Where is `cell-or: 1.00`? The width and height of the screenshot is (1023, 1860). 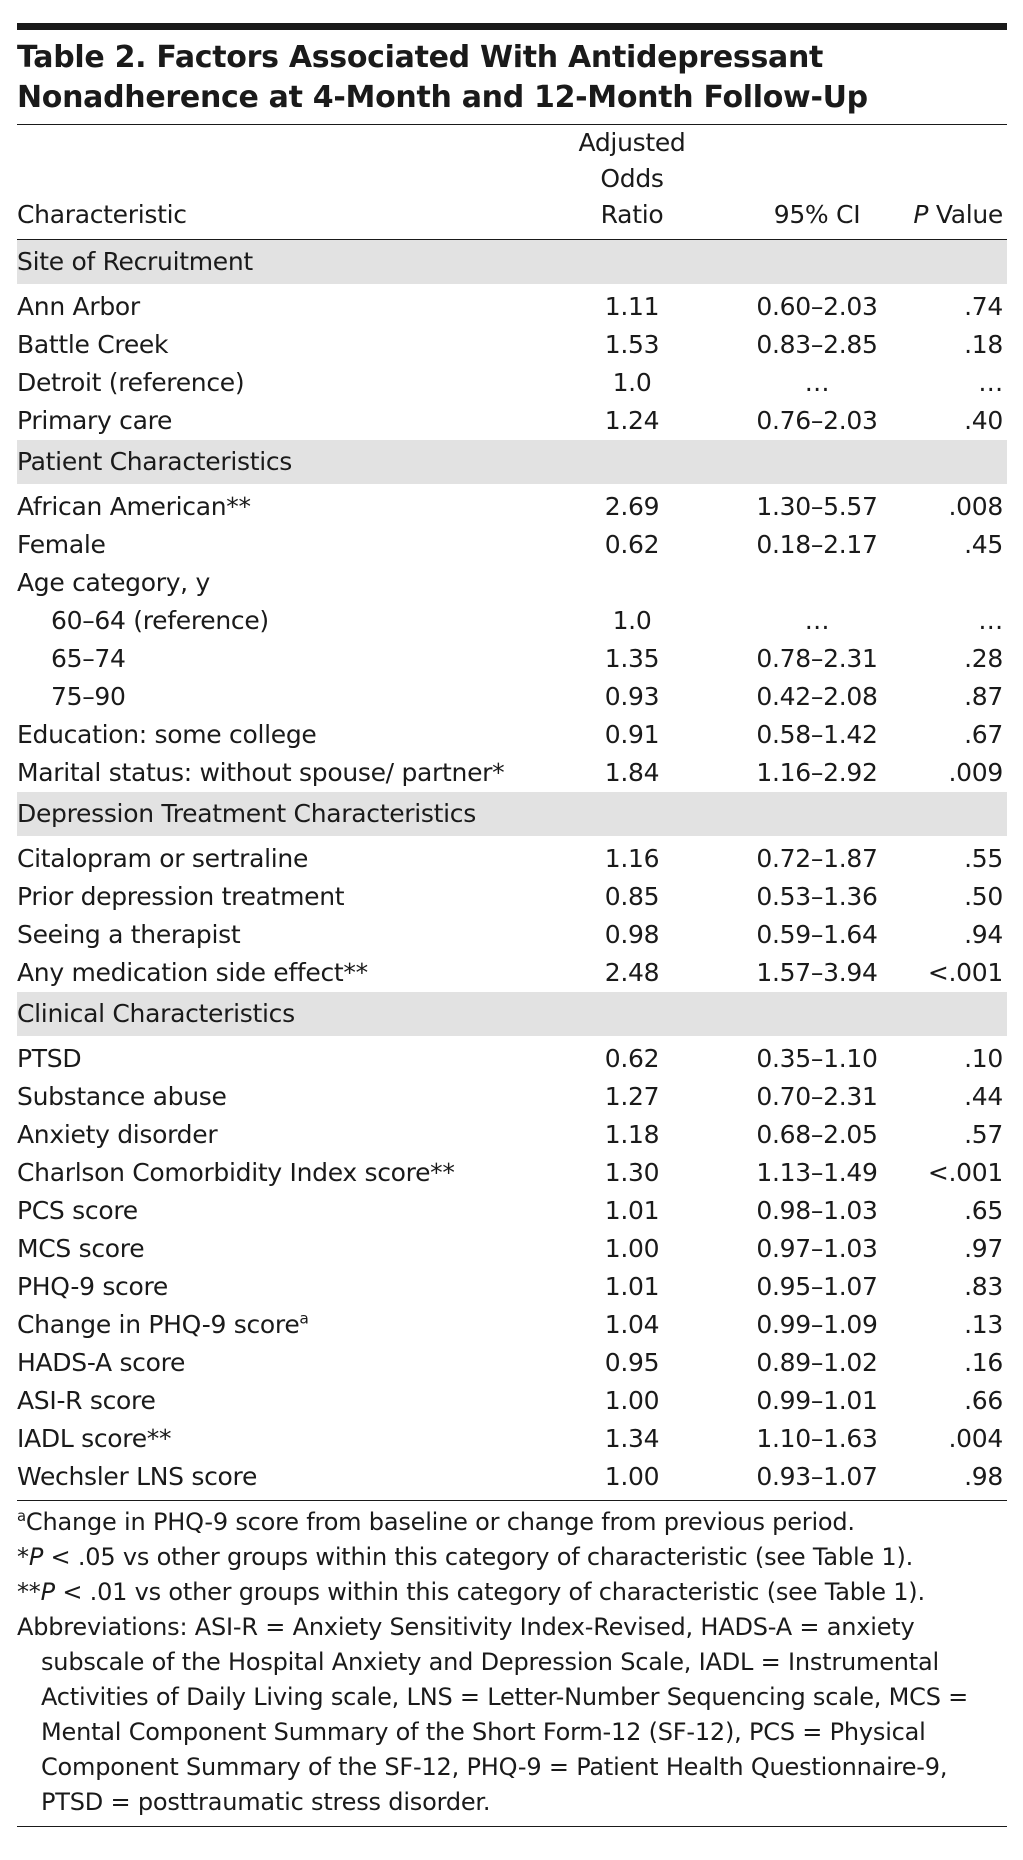
cell-or: 1.00 is located at coordinates (632, 1400).